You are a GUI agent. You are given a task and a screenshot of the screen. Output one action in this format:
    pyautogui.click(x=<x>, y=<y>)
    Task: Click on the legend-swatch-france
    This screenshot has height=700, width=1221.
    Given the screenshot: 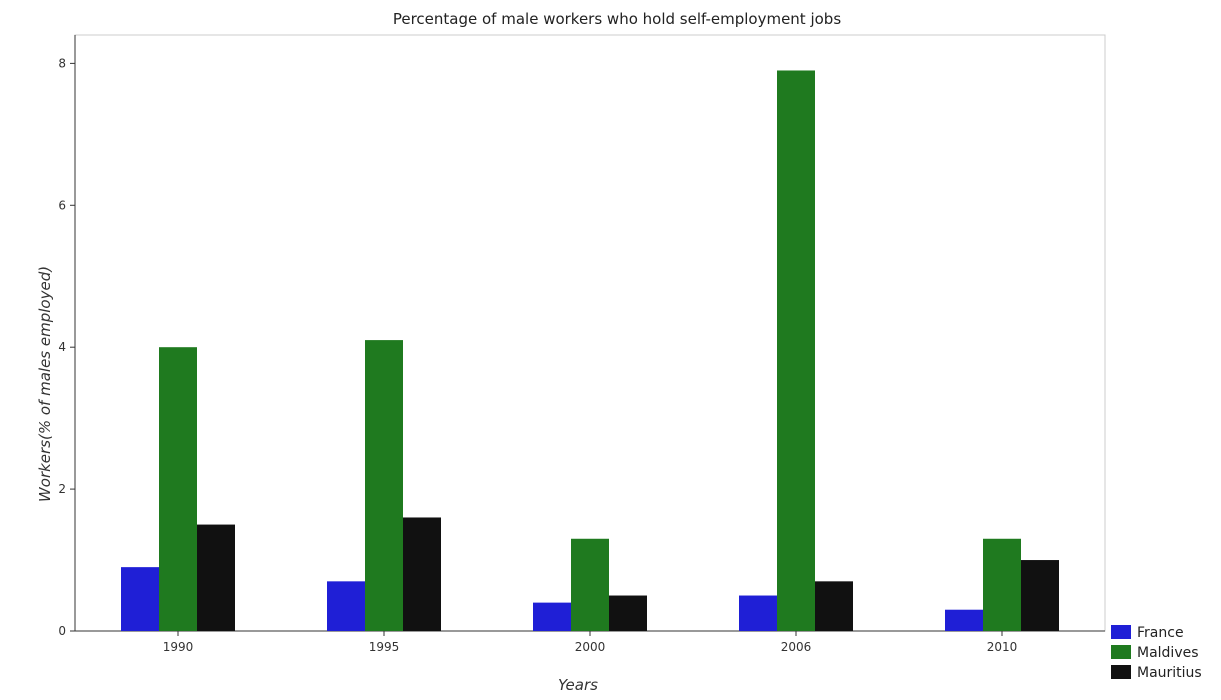 What is the action you would take?
    pyautogui.click(x=1121, y=632)
    